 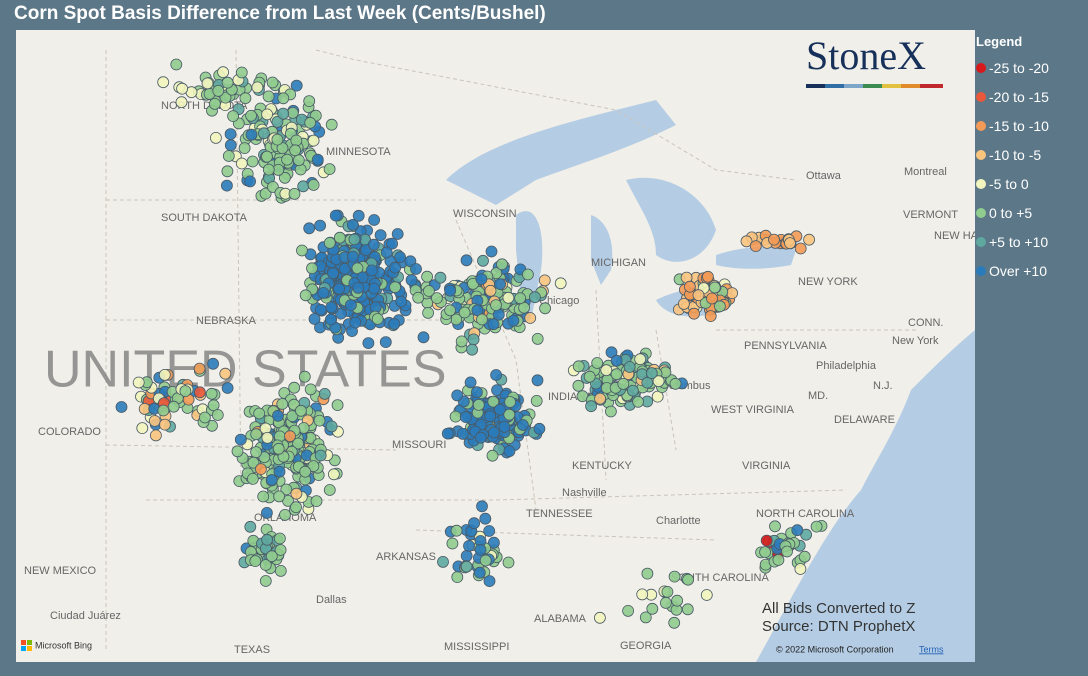 I want to click on legend-item: -20 to -15, so click(x=1031, y=96).